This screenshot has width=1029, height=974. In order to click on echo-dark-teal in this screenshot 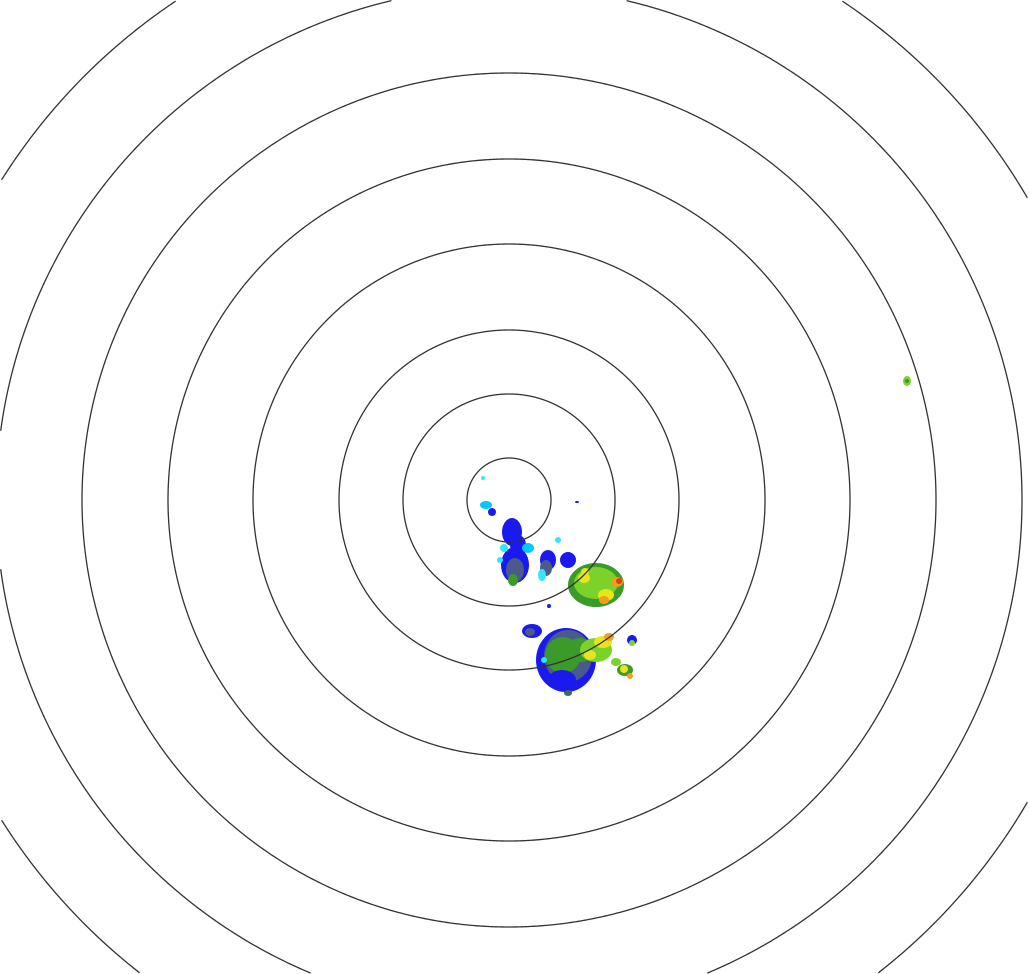, I will do `click(568, 693)`.